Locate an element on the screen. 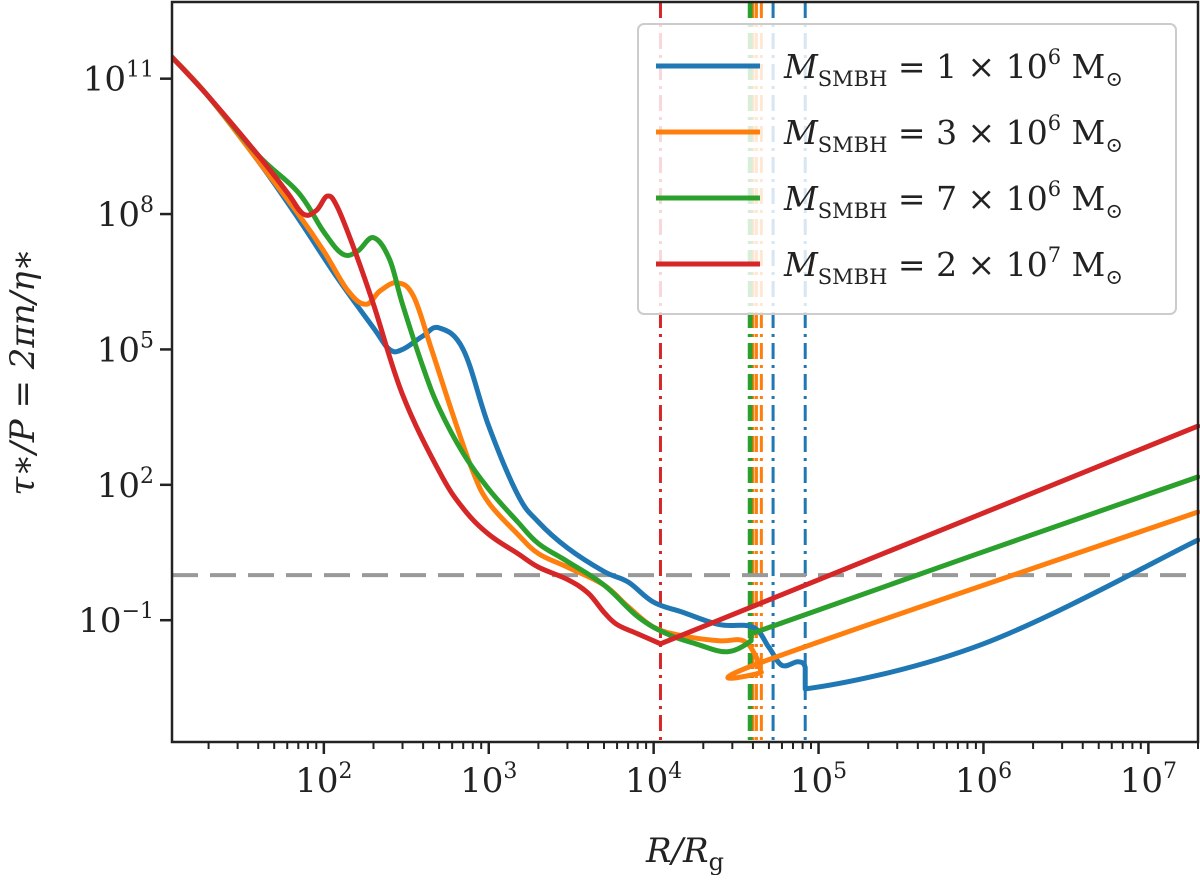  legend-label-3: MSMBH = 2 × 107 M⊙ is located at coordinates (953, 266).